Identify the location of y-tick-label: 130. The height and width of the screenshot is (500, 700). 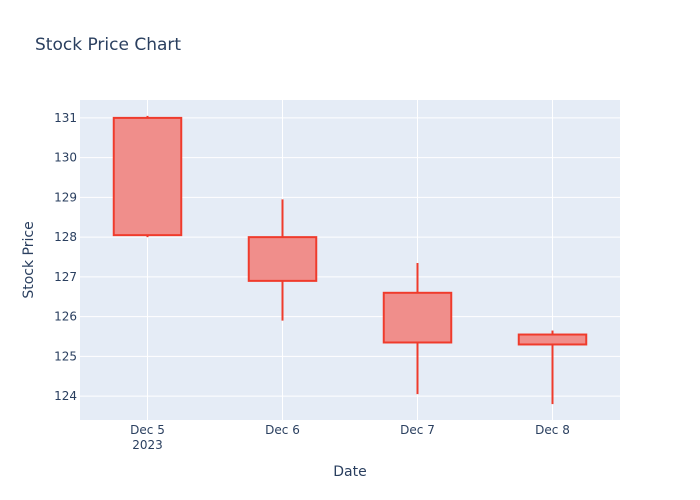
(65, 158).